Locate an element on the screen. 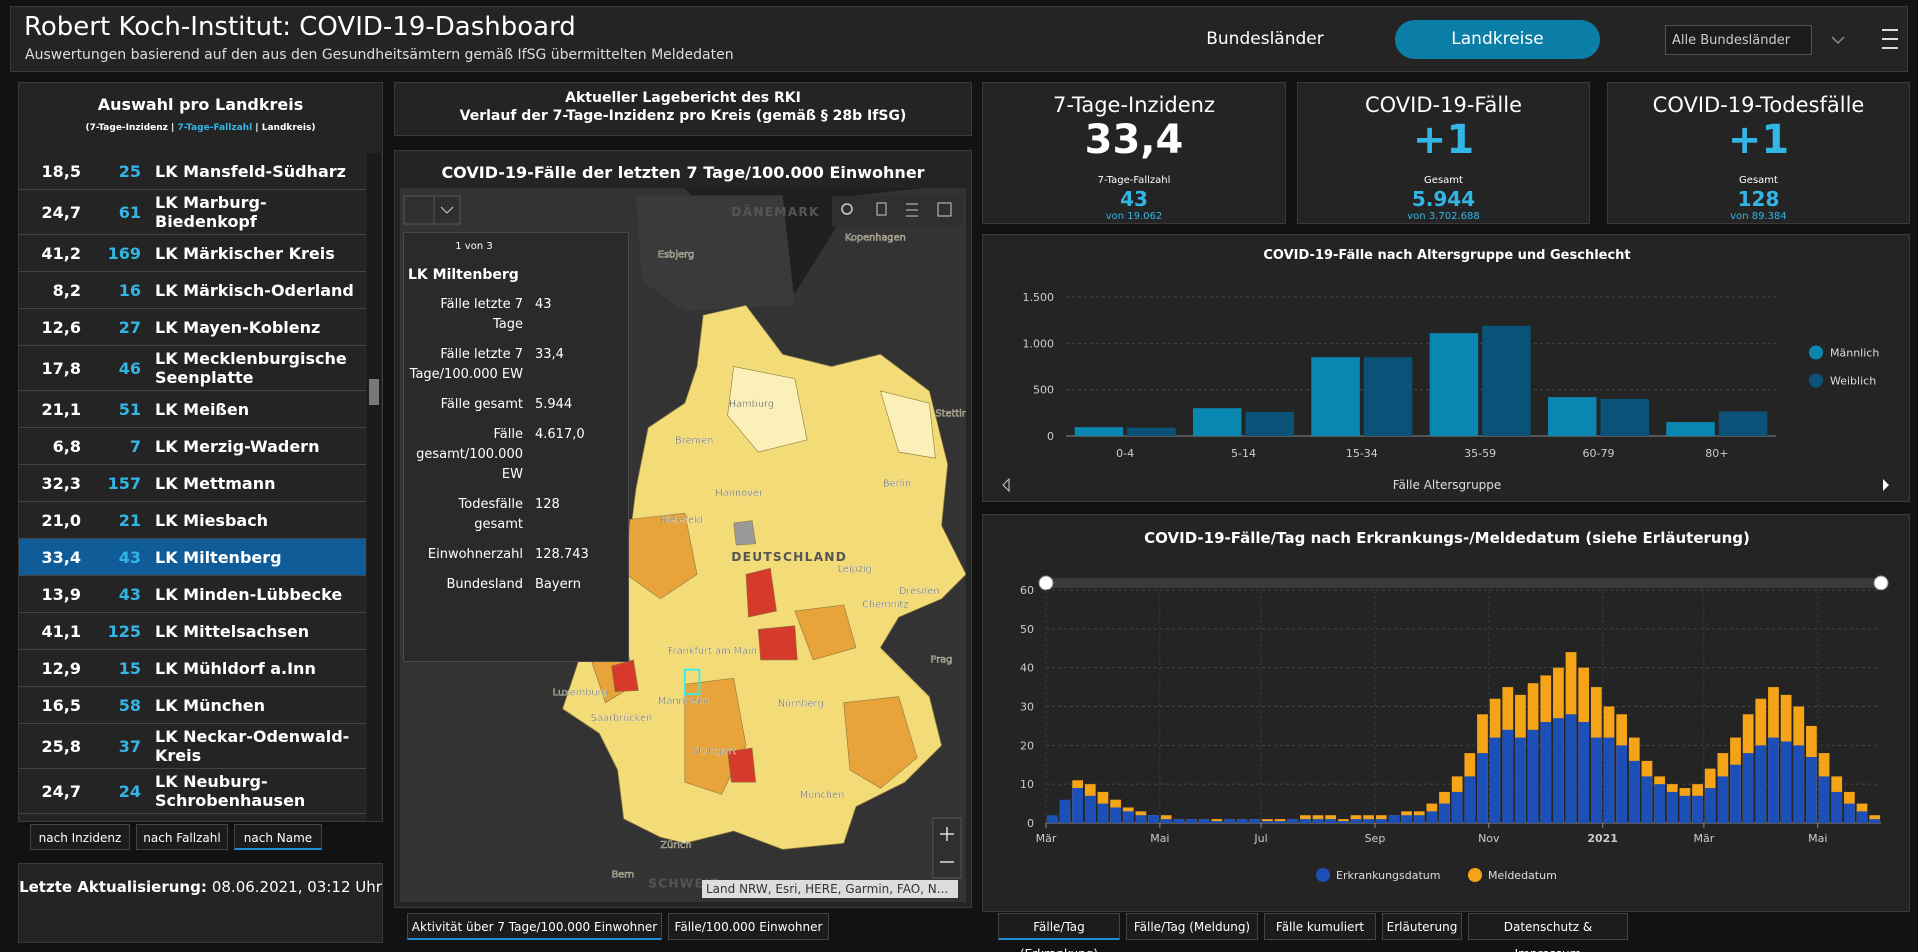  sort-button: nach Fallzahl is located at coordinates (182, 837).